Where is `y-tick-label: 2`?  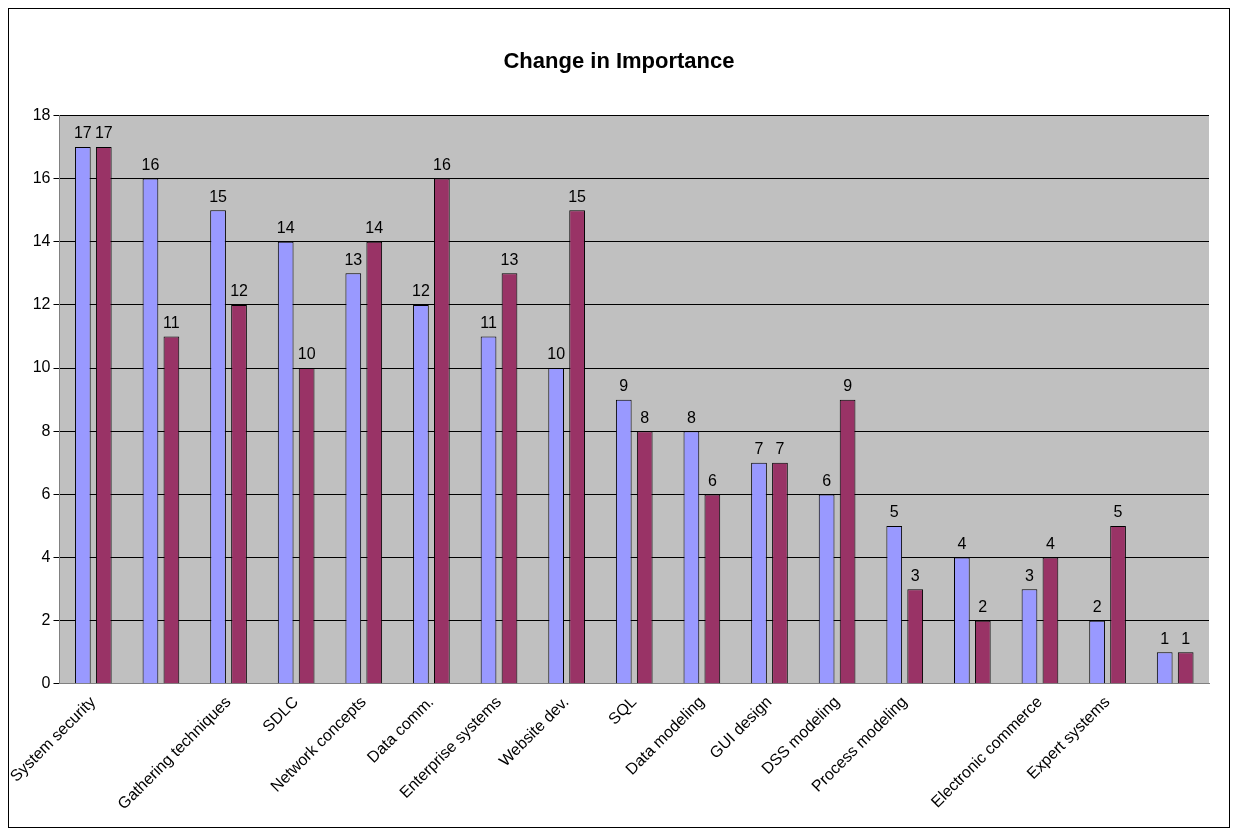
y-tick-label: 2 is located at coordinates (46, 620).